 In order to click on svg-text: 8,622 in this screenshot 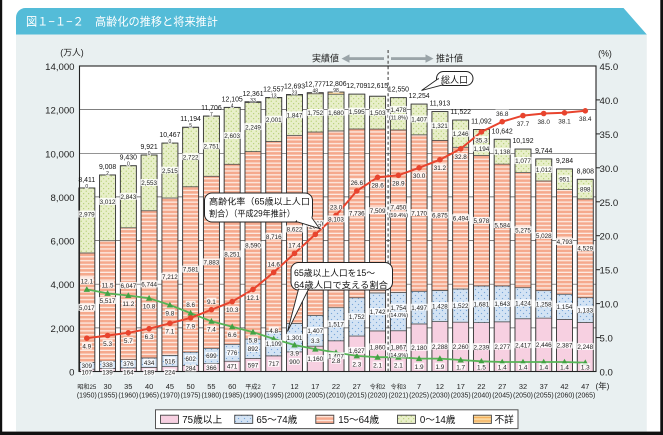, I will do `click(295, 230)`.